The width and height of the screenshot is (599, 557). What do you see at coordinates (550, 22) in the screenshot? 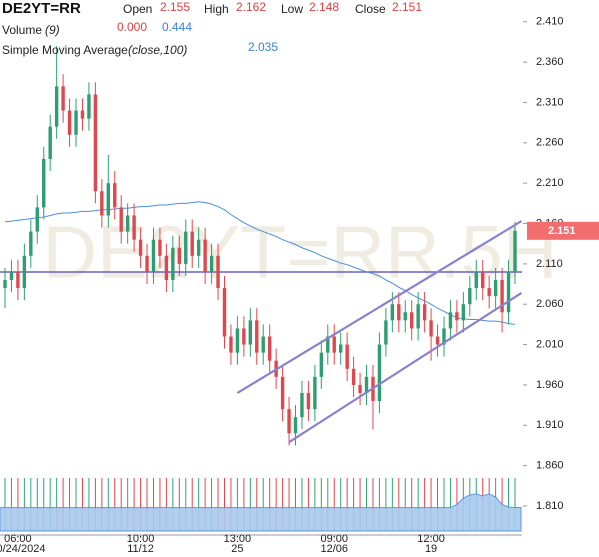
I see `y-tick-label: 2.410` at bounding box center [550, 22].